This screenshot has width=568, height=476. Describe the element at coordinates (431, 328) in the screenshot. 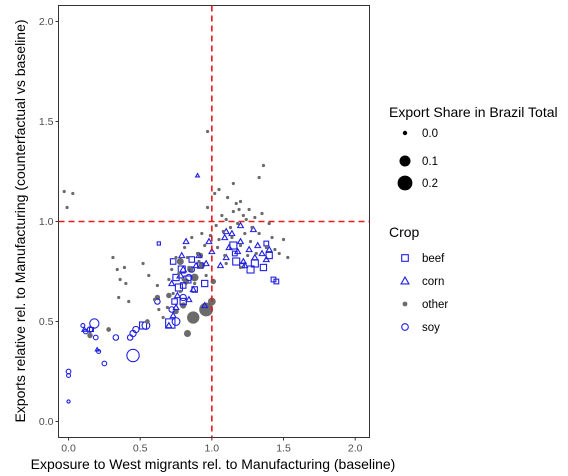

I see `crop-legend-label: soy` at that location.